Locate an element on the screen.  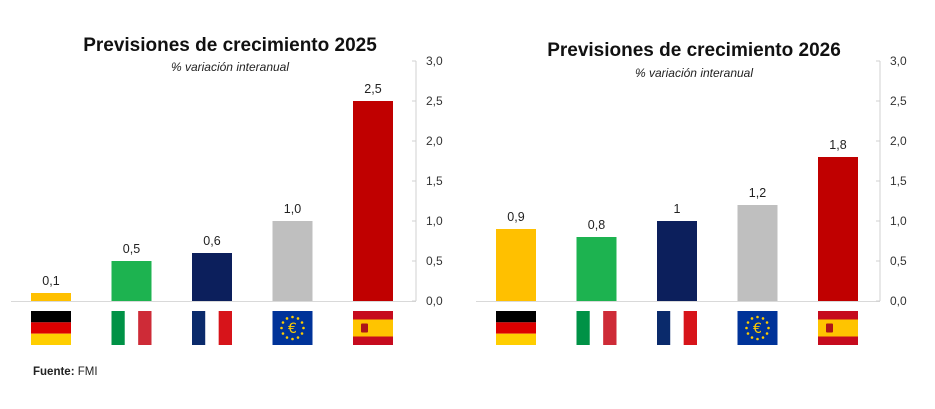
data-label: 0,6 is located at coordinates (211, 241).